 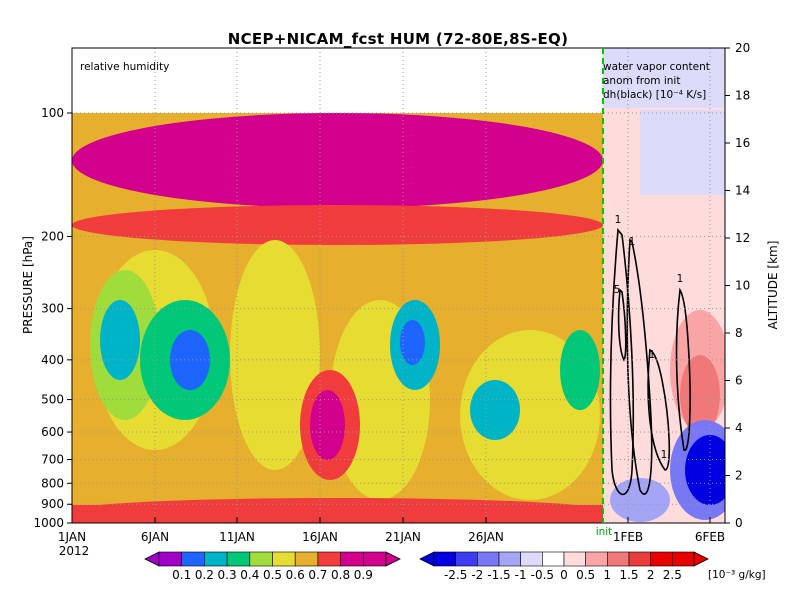 What do you see at coordinates (739, 333) in the screenshot?
I see `y-tick-label-right: 8` at bounding box center [739, 333].